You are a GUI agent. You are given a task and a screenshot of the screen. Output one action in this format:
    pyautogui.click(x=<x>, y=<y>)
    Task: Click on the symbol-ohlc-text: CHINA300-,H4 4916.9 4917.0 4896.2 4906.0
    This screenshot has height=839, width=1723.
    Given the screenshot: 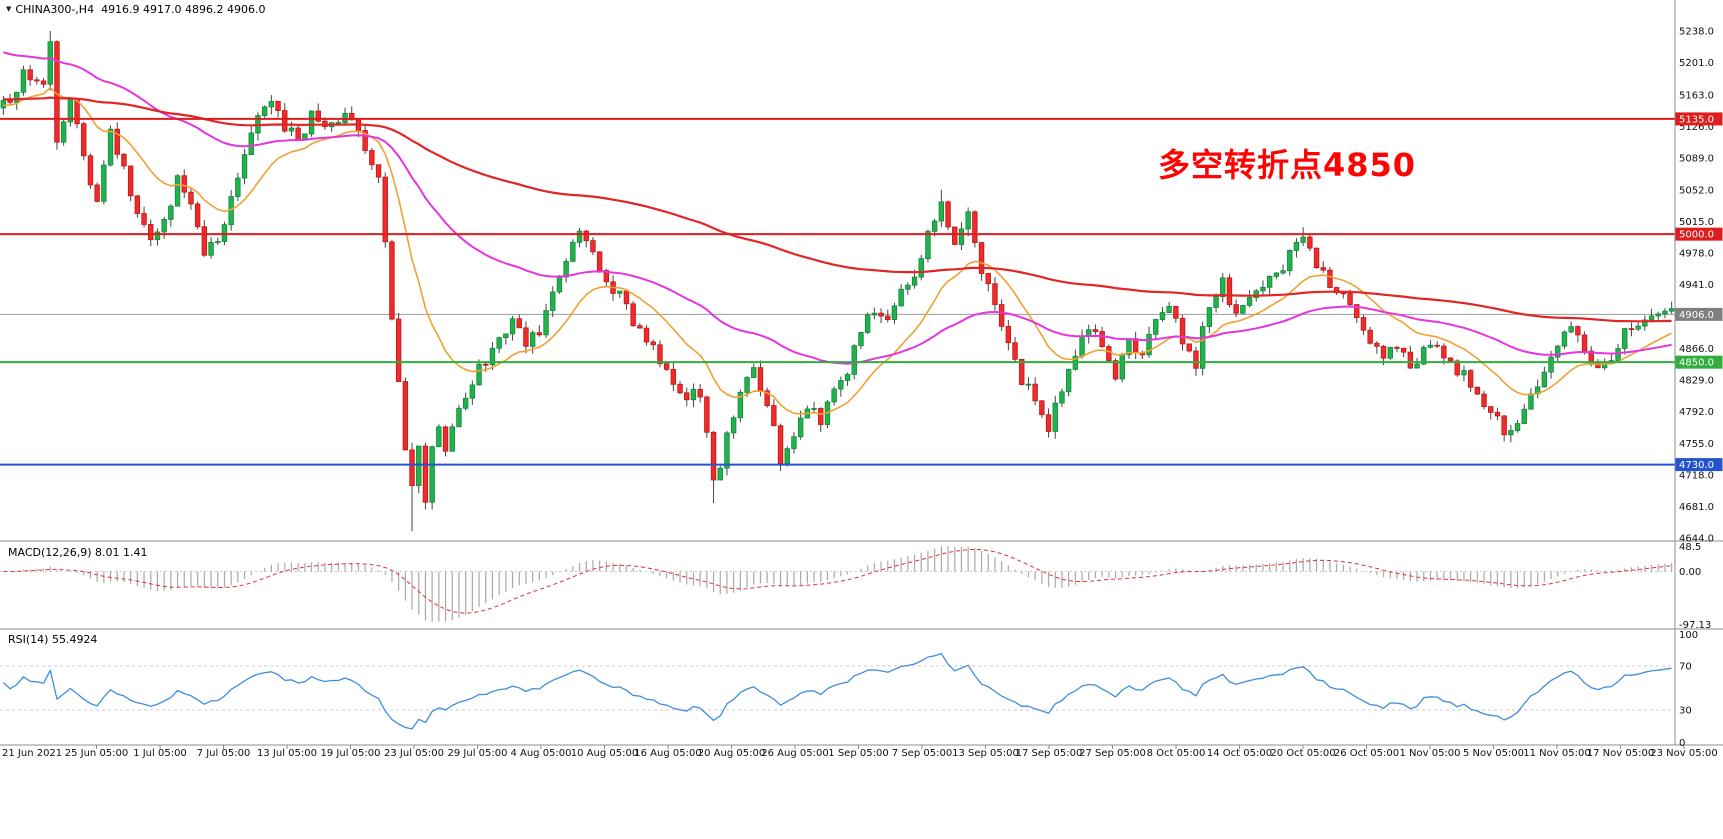 What is the action you would take?
    pyautogui.click(x=140, y=9)
    